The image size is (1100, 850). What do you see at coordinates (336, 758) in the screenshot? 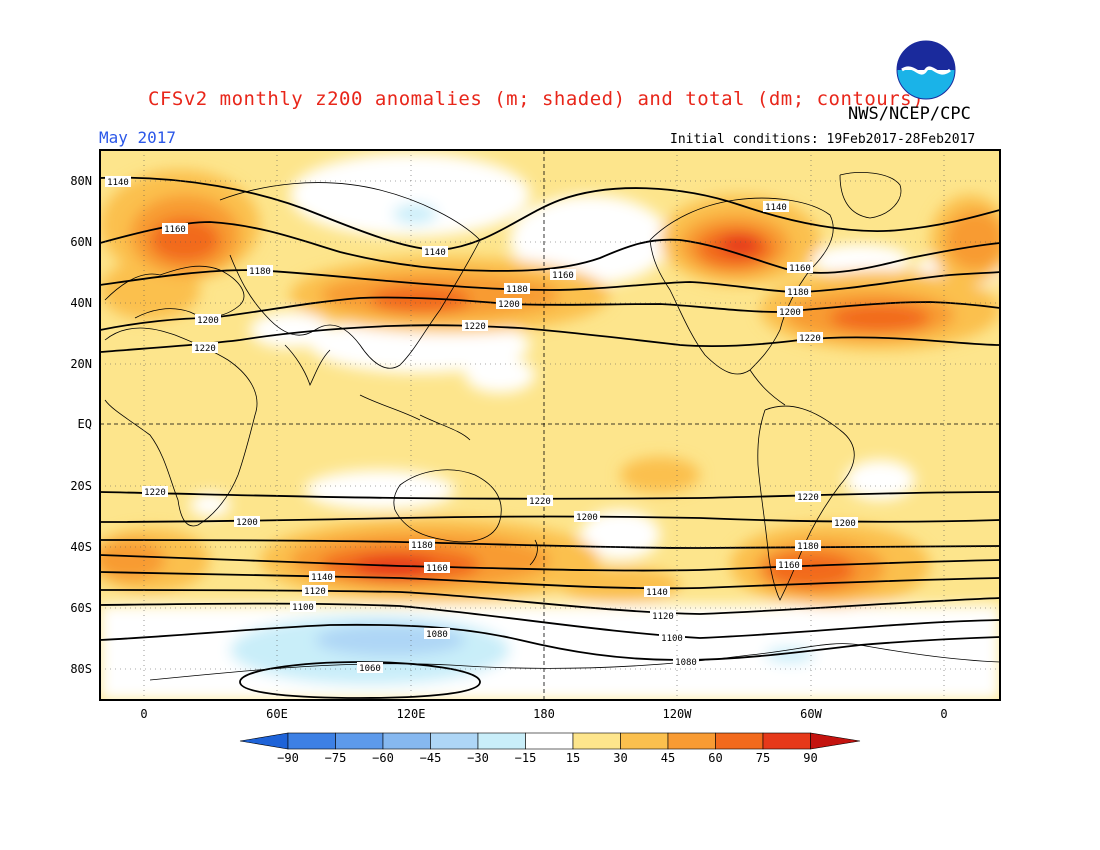
I see `colorbar-tick-label: −75` at bounding box center [336, 758].